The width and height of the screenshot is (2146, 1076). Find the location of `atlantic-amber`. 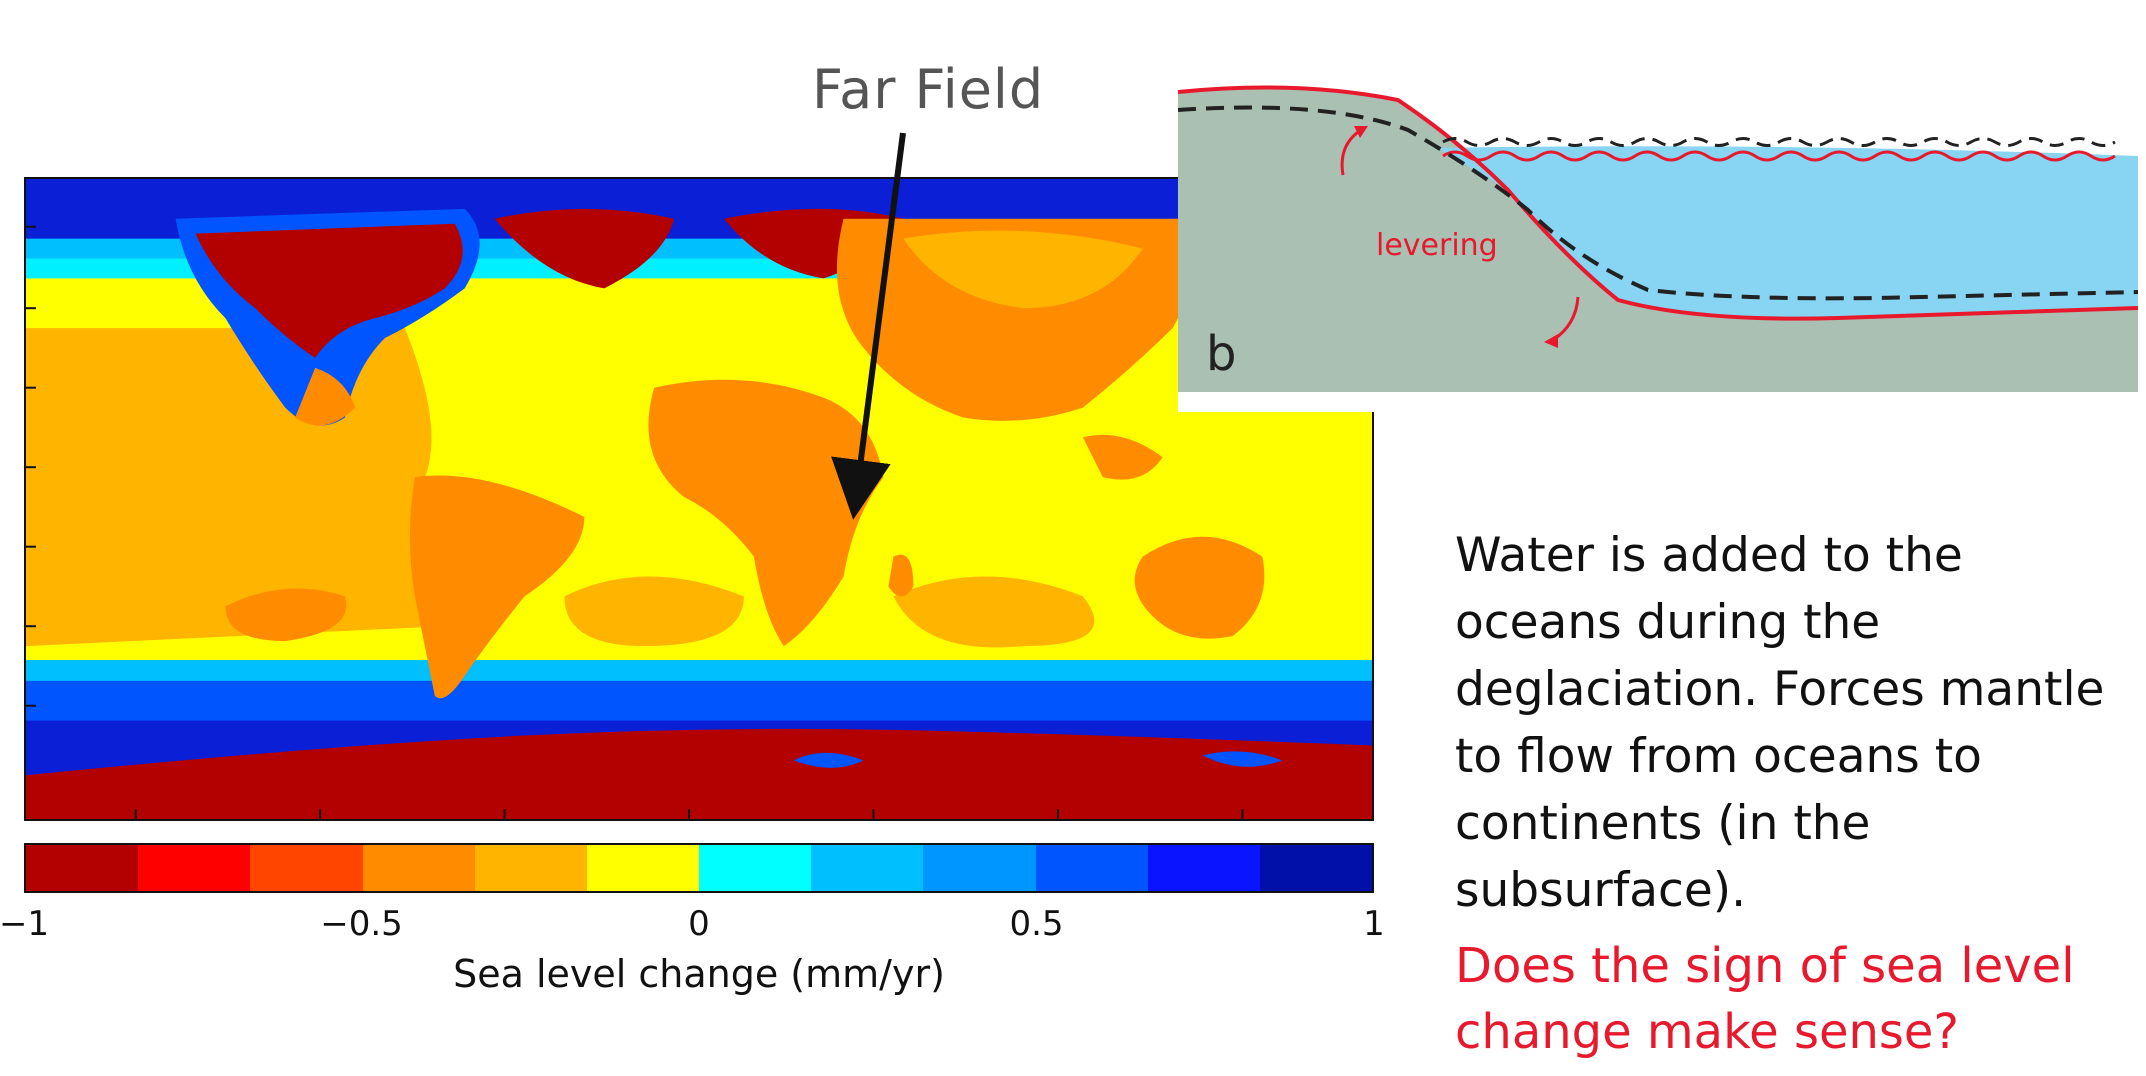

atlantic-amber is located at coordinates (654, 611).